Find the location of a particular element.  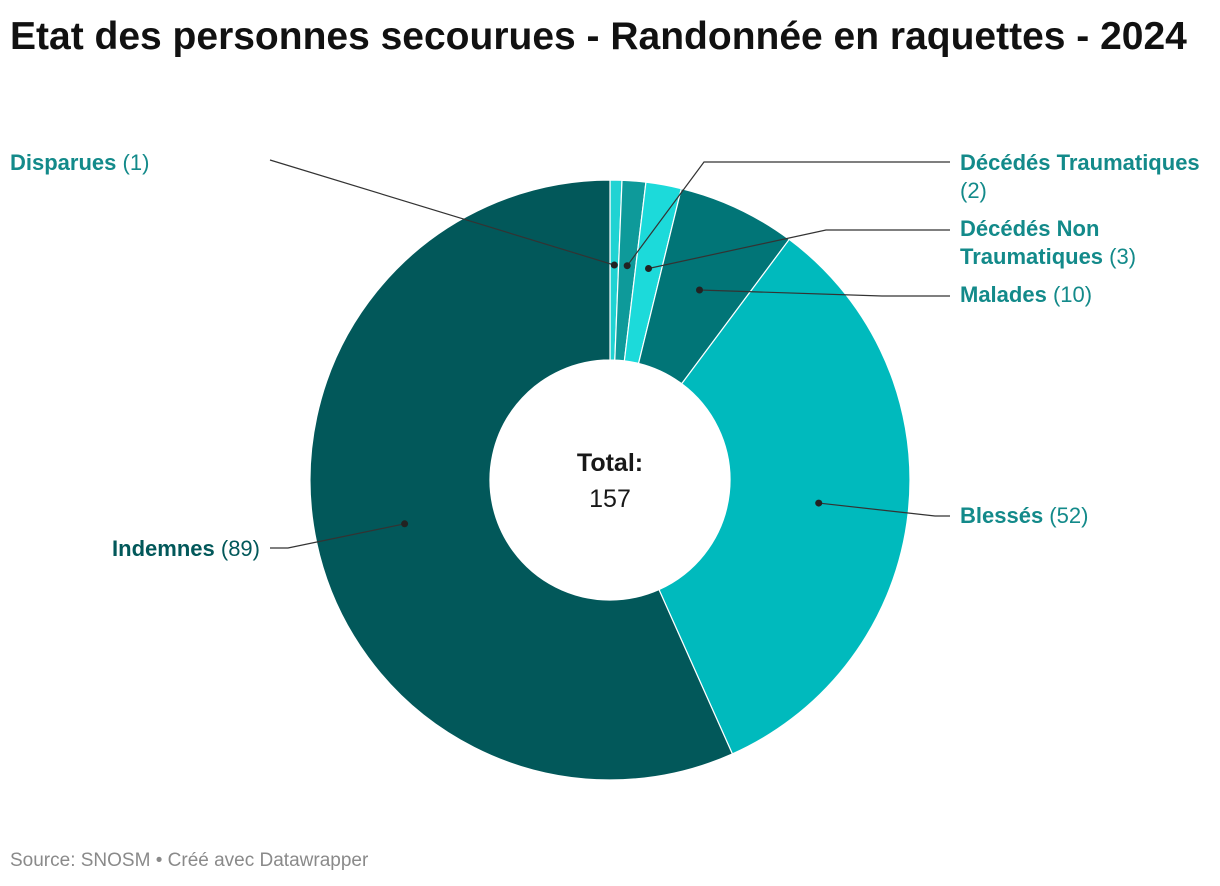

slice-label-malades: Malades (10) is located at coordinates (1026, 294).